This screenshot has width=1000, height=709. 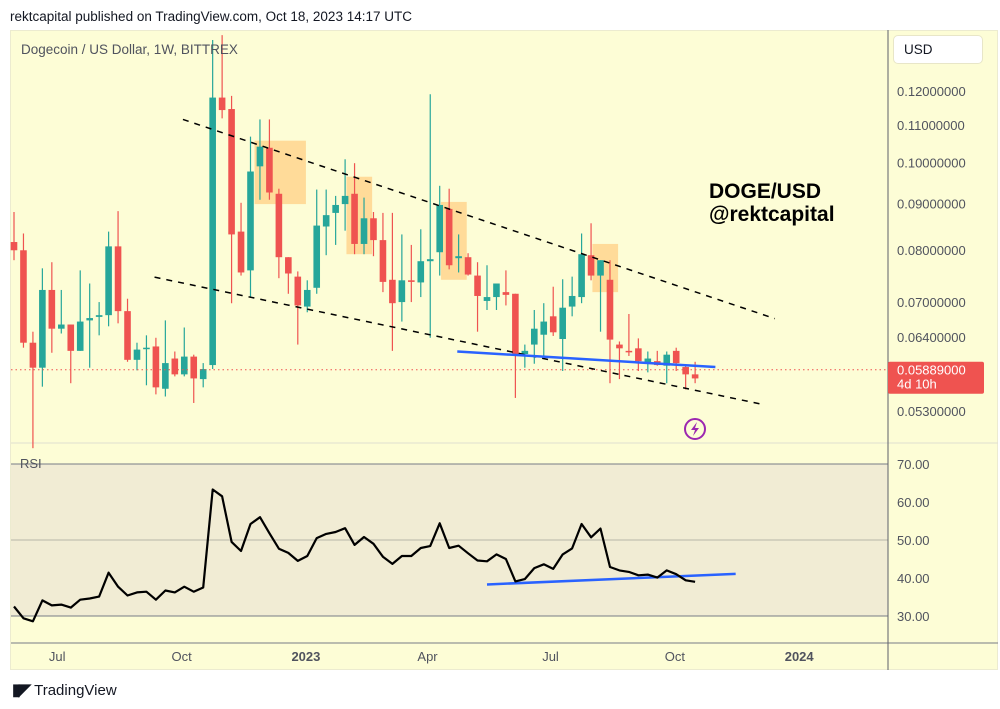 I want to click on tradingview-logo-icon: ▮◤, so click(x=21, y=690).